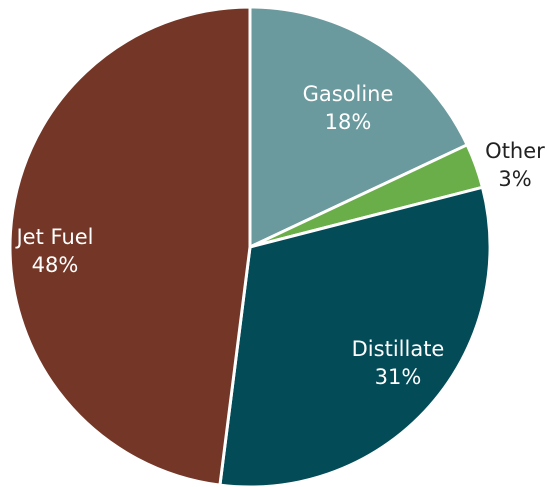 The image size is (549, 487). What do you see at coordinates (348, 122) in the screenshot?
I see `slice-value-label: 18%` at bounding box center [348, 122].